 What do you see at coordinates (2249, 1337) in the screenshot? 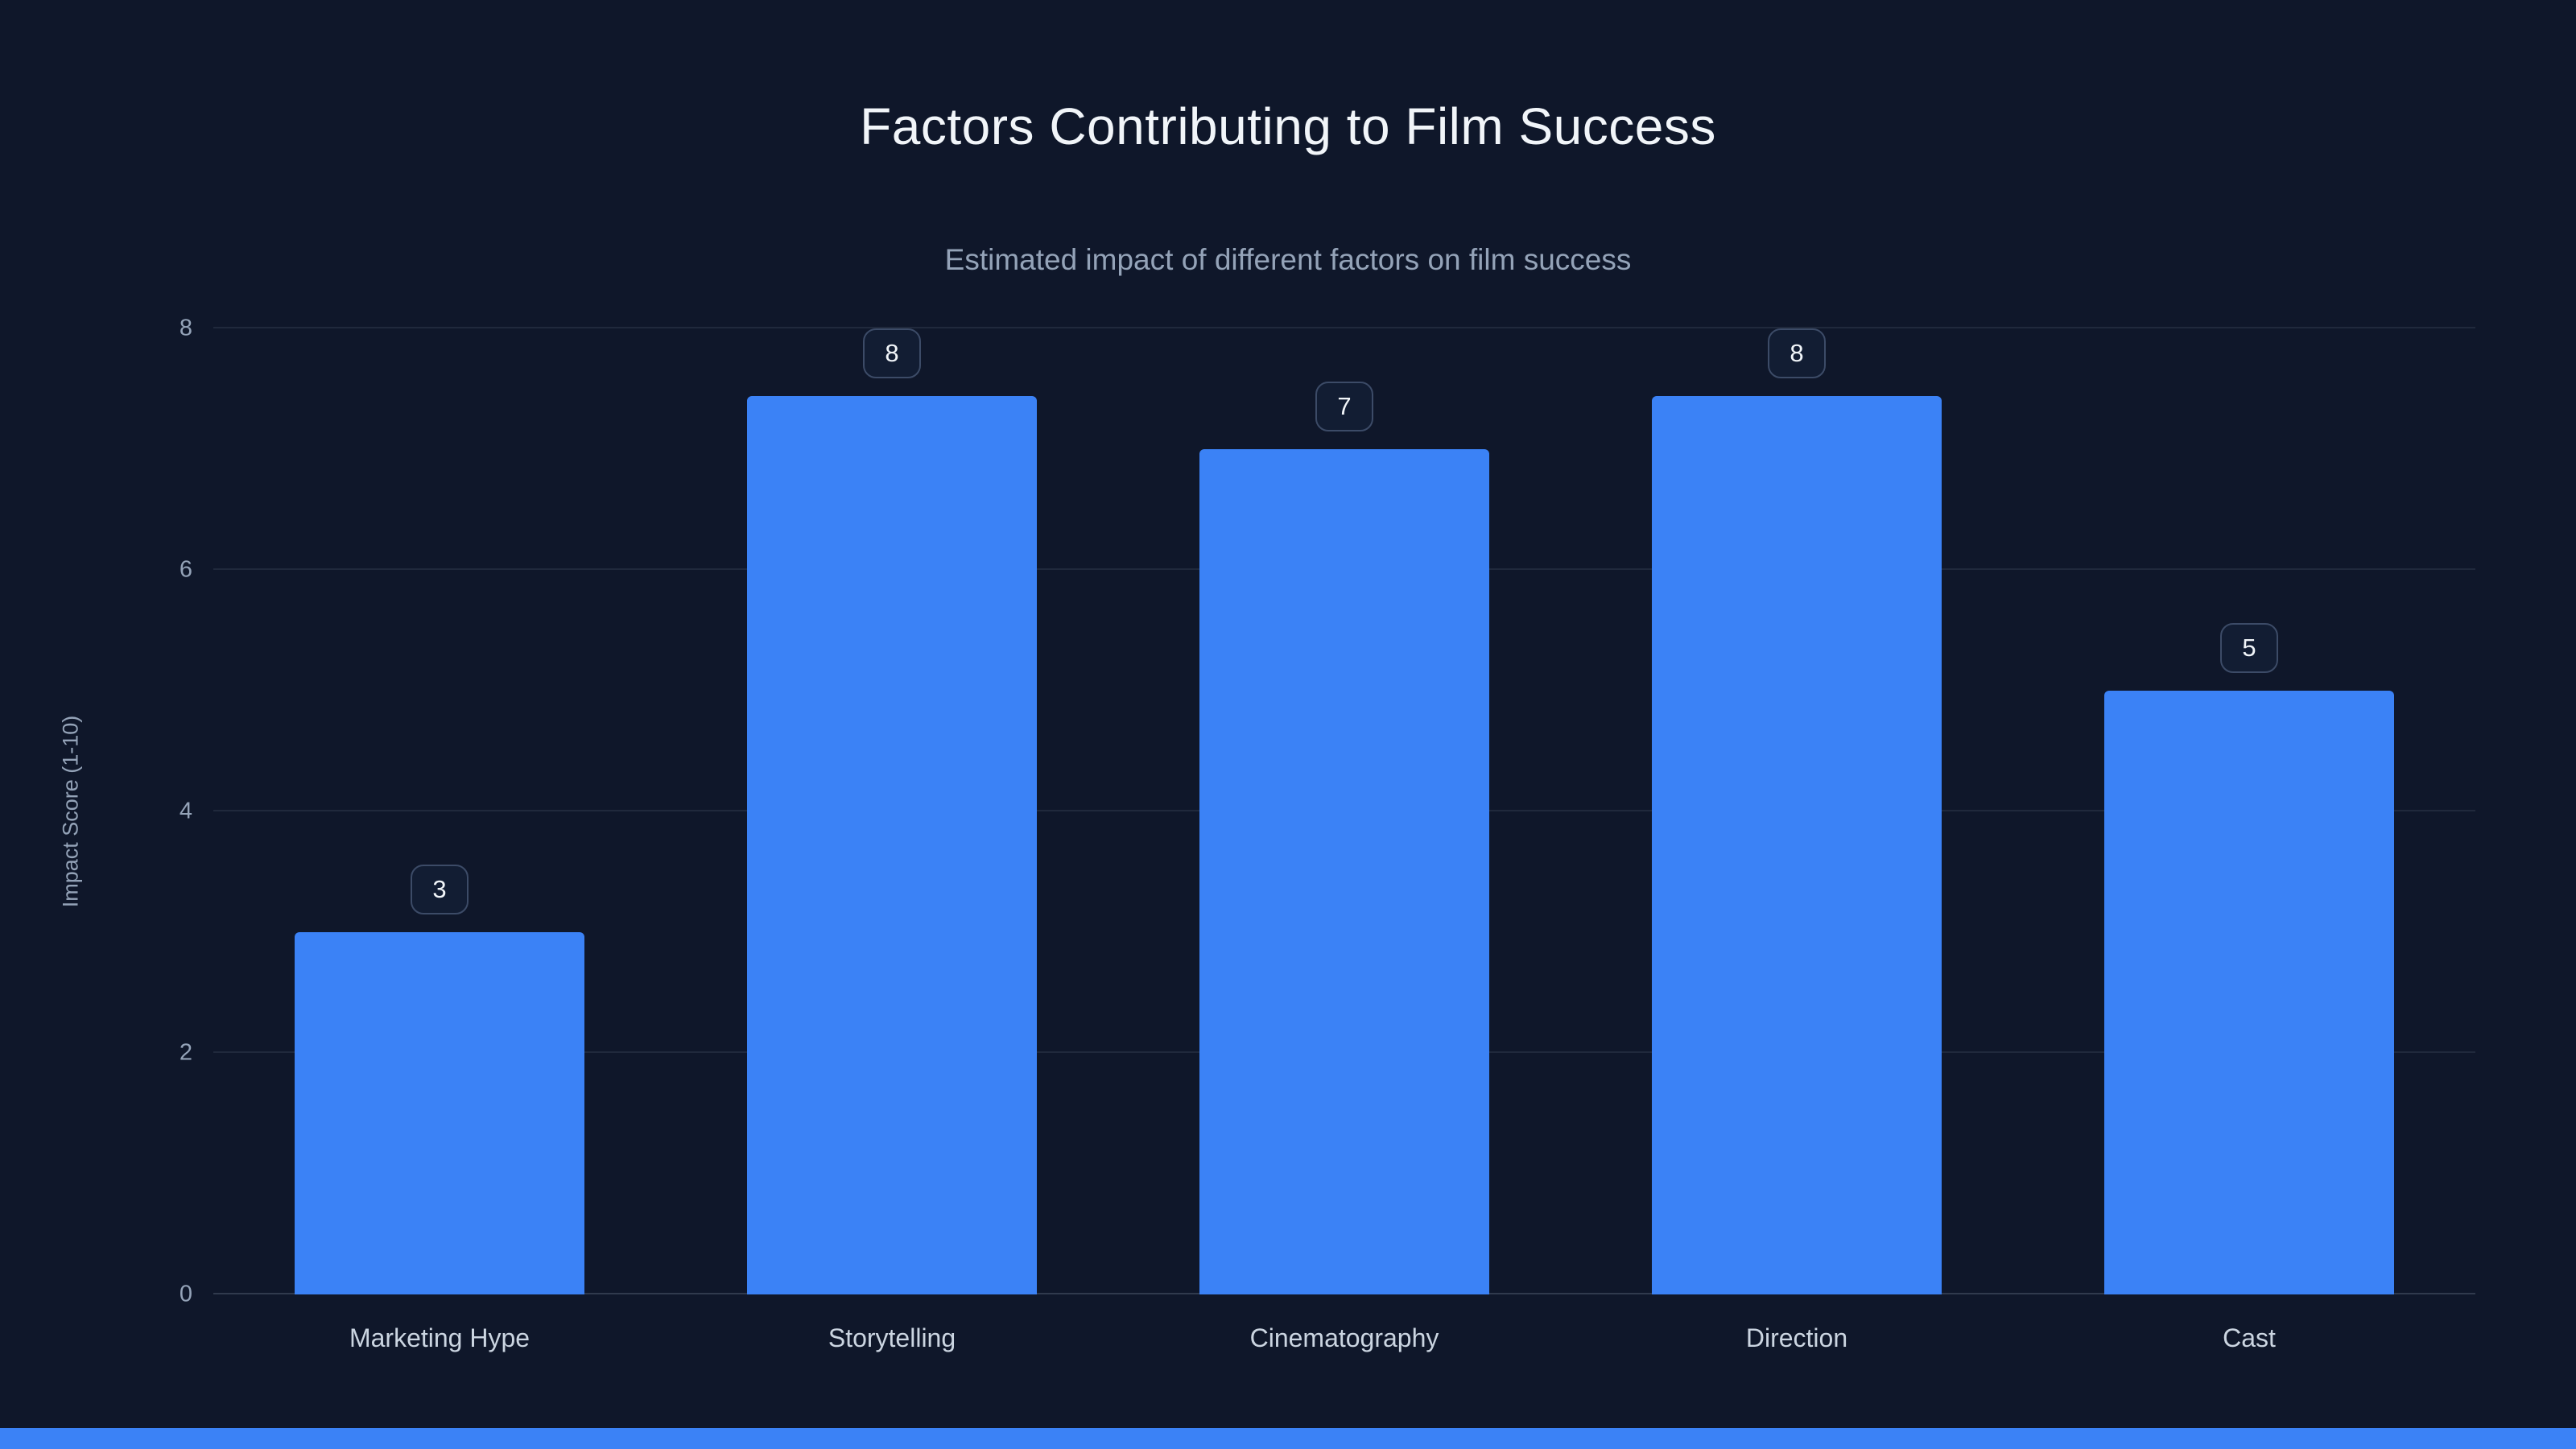
I see `category-label-cast: Cast` at bounding box center [2249, 1337].